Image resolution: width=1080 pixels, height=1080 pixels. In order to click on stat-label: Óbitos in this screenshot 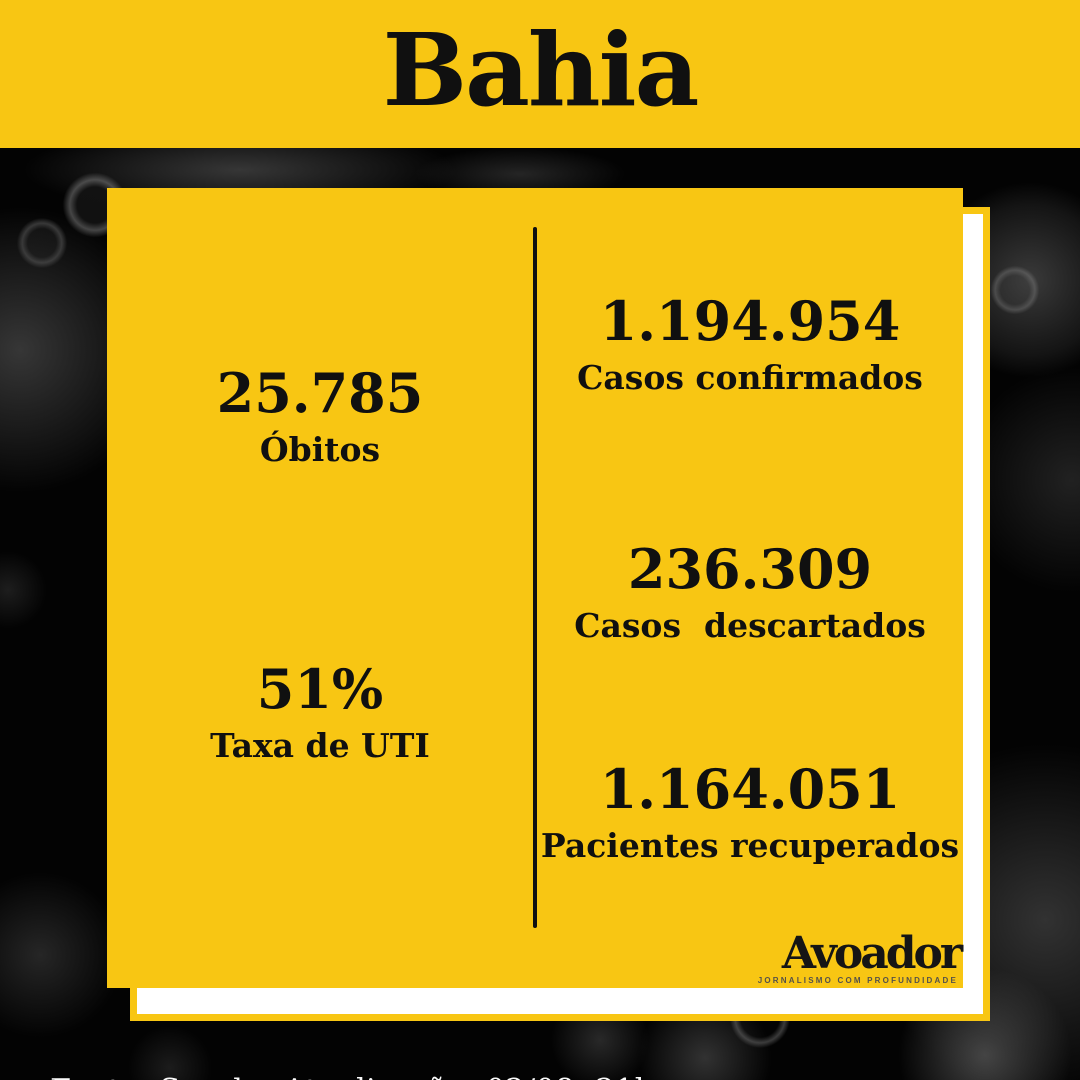, I will do `click(320, 449)`.